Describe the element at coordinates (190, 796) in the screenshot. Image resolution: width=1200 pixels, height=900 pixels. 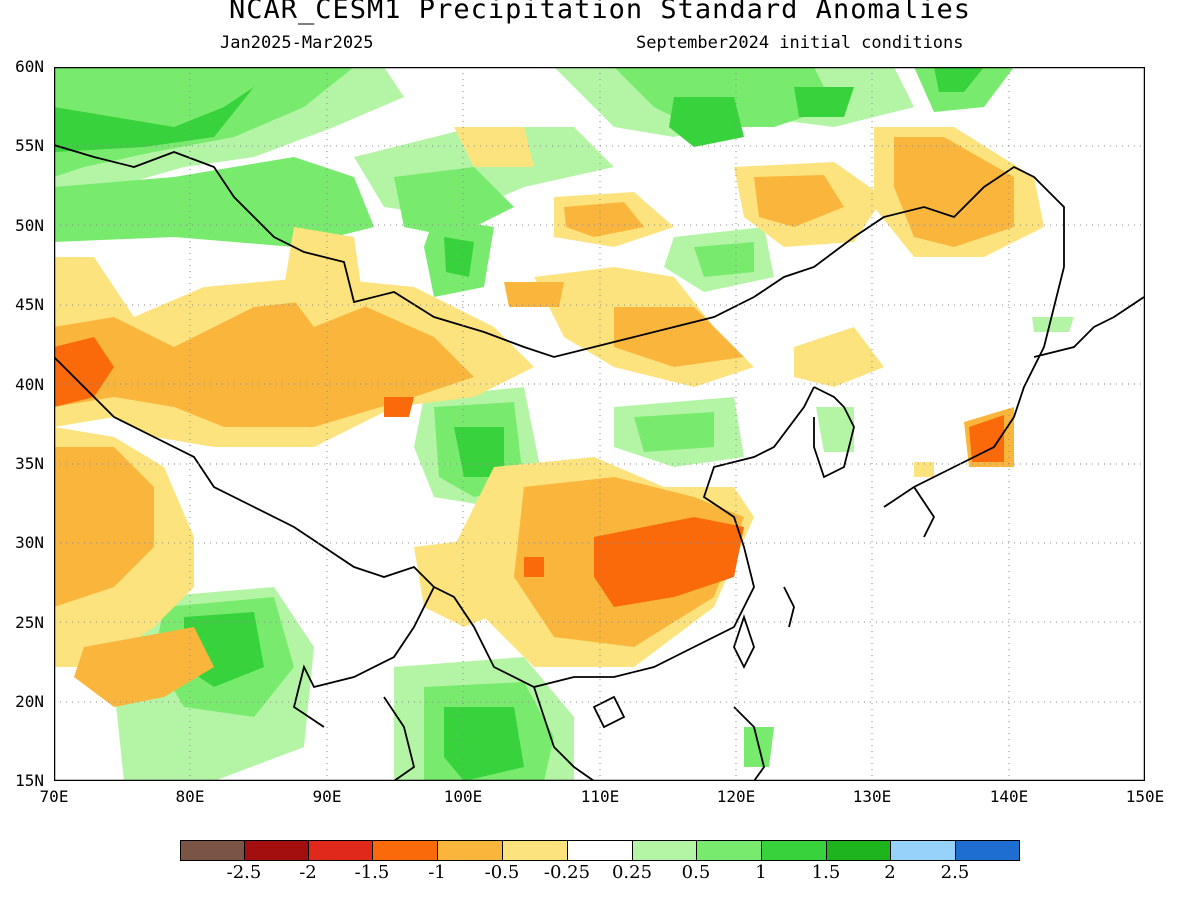
I see `lon-label-80e: 80E` at that location.